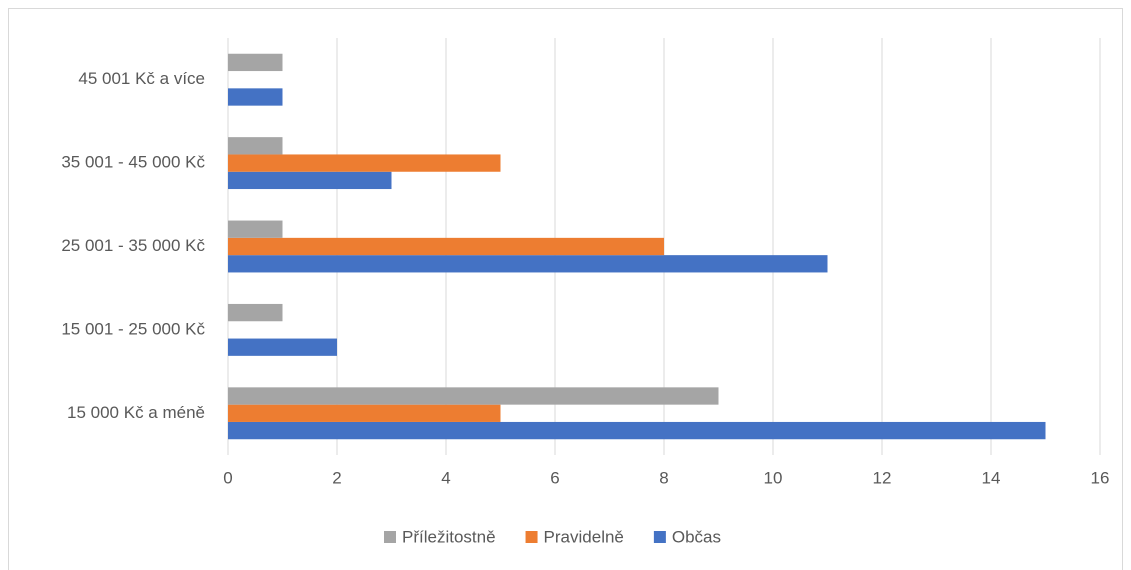 This screenshot has height=570, width=1131. I want to click on x-tick-label: 2, so click(336, 477).